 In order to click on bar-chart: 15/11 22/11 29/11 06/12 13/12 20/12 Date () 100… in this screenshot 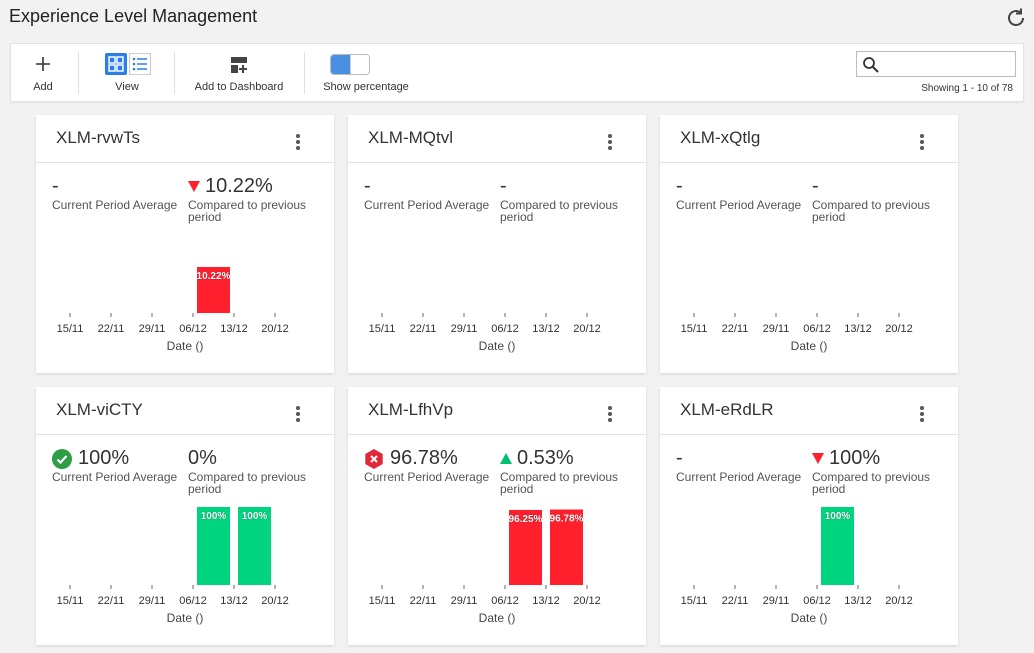, I will do `click(173, 566)`.